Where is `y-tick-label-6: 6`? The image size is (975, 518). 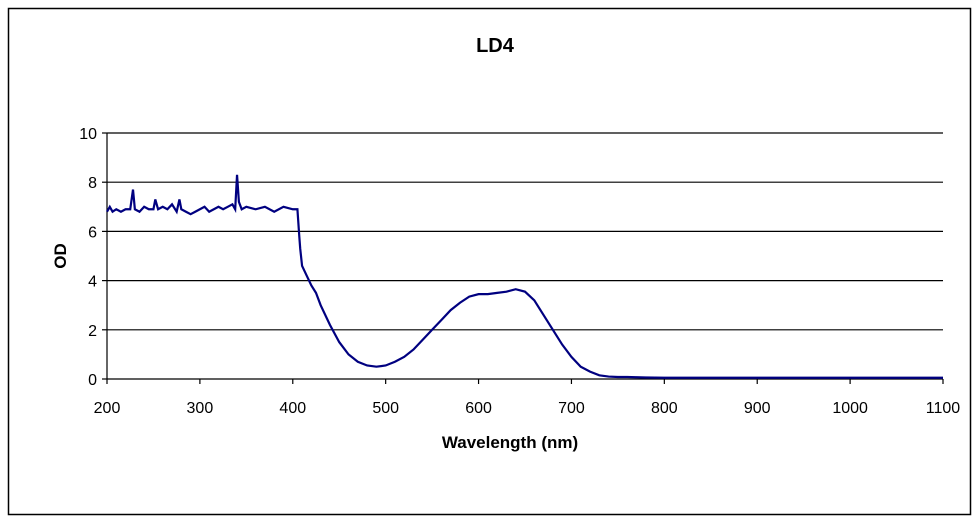 y-tick-label-6: 6 is located at coordinates (92, 232).